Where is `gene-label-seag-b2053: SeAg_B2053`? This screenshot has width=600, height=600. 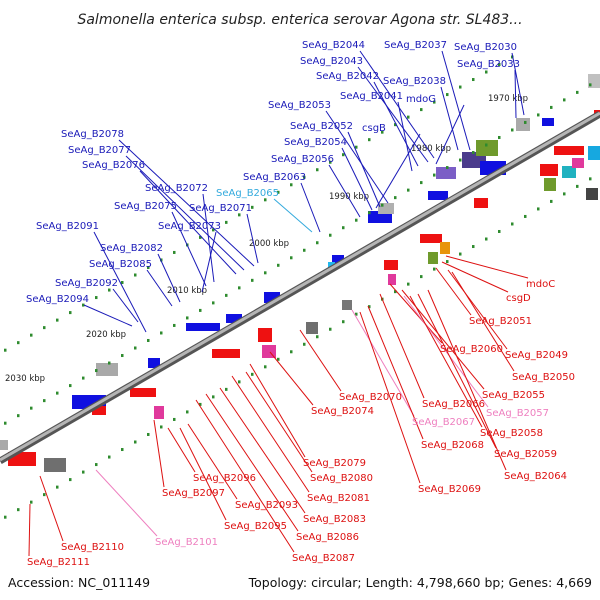 gene-label-seag-b2053: SeAg_B2053 is located at coordinates (299, 105).